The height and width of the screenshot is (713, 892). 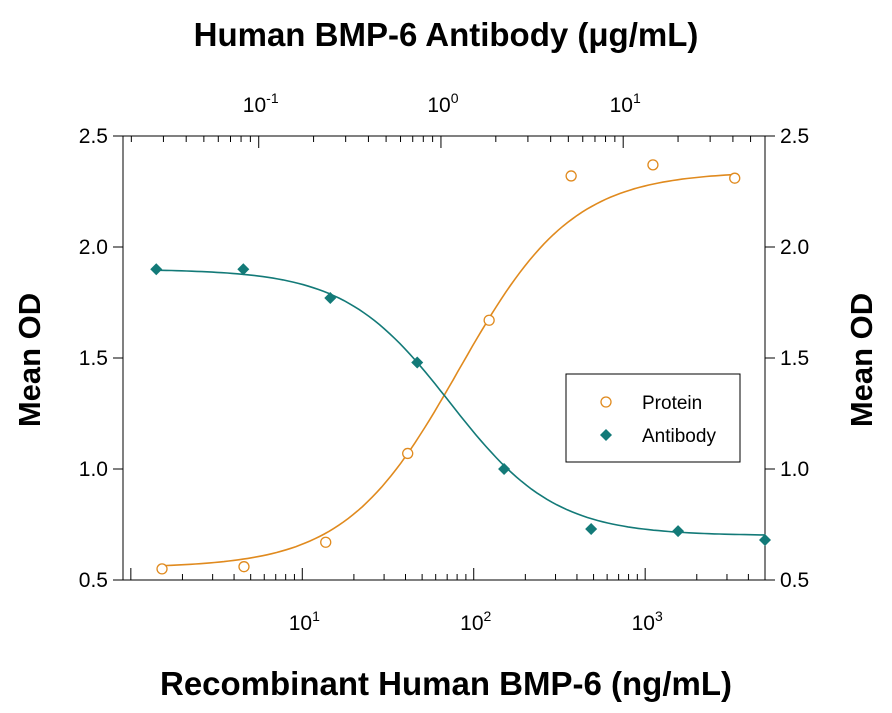 I want to click on y-axis-label-left: Mean OD, so click(x=29, y=360).